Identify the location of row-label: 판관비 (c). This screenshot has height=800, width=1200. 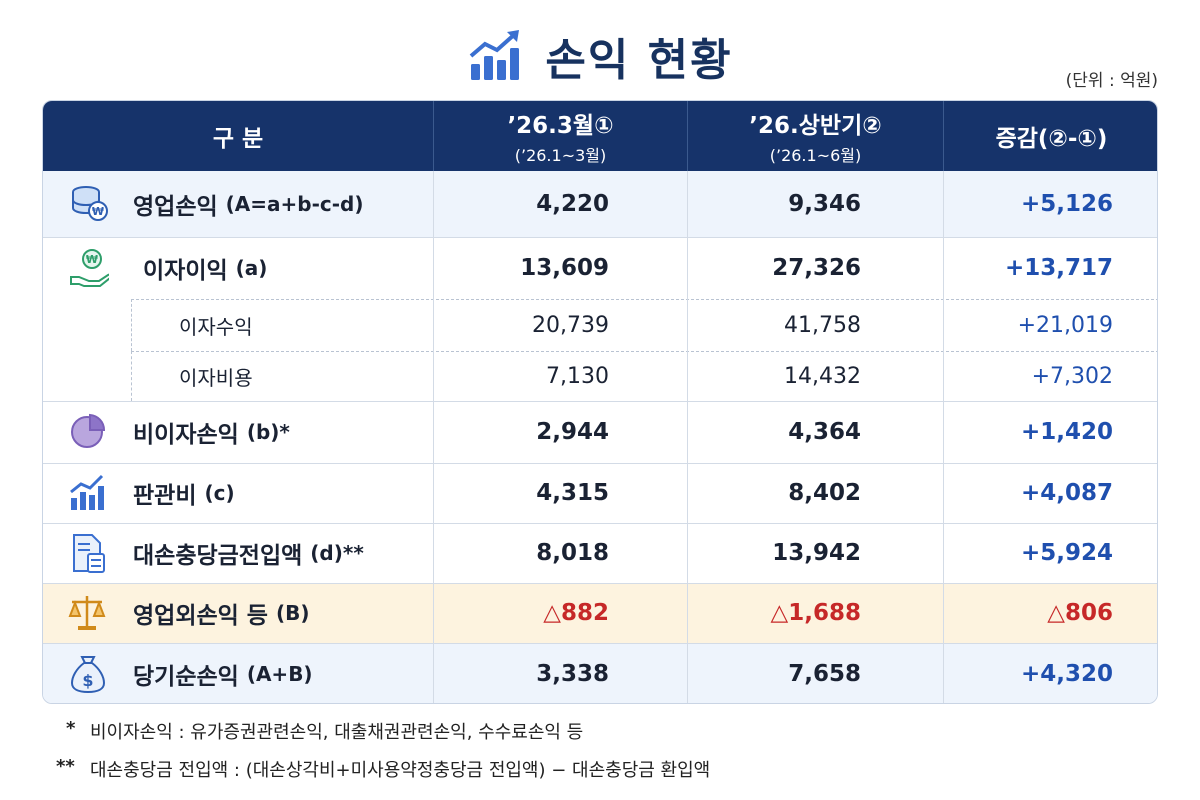
(184, 493).